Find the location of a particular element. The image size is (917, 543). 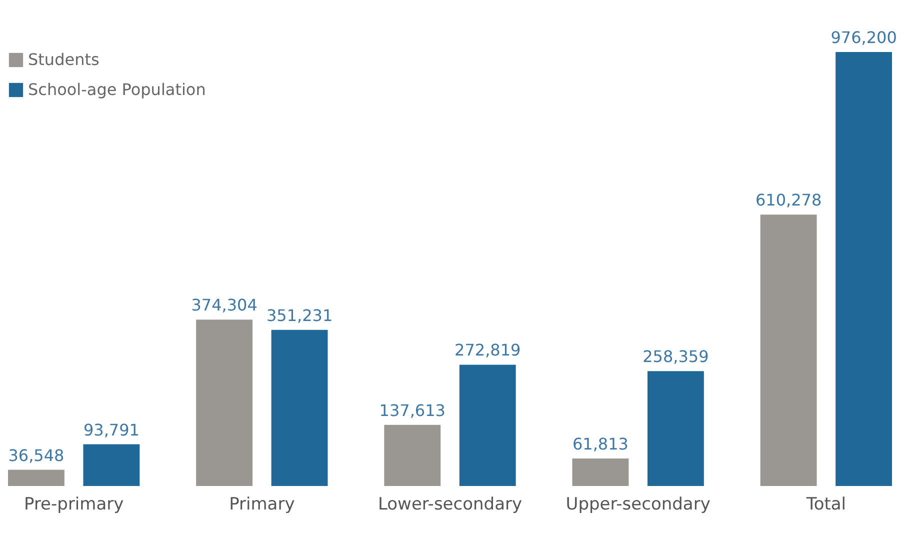

data-label: 93,791 is located at coordinates (111, 430).